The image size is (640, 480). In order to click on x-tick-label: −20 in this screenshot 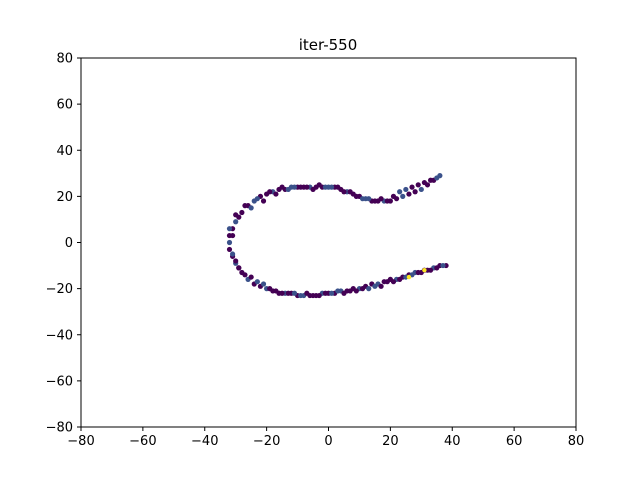, I will do `click(266, 441)`.